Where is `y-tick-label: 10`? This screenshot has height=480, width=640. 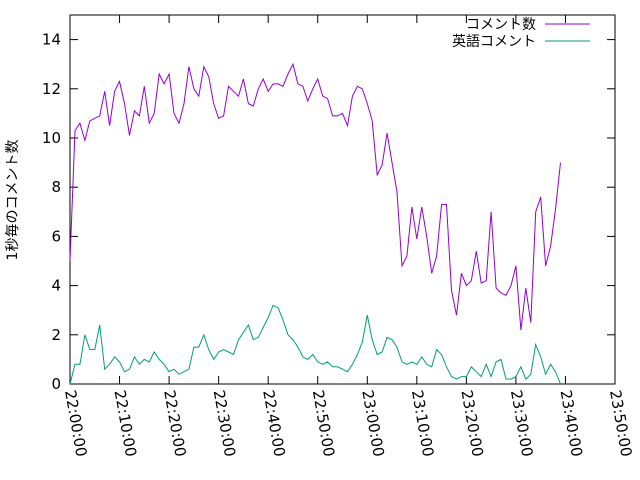
y-tick-label: 10 is located at coordinates (51, 138).